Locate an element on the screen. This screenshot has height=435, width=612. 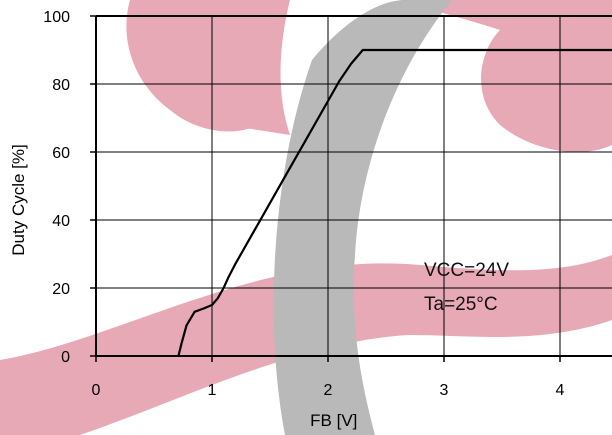
annotation-vcc: VCC=24V is located at coordinates (466, 270).